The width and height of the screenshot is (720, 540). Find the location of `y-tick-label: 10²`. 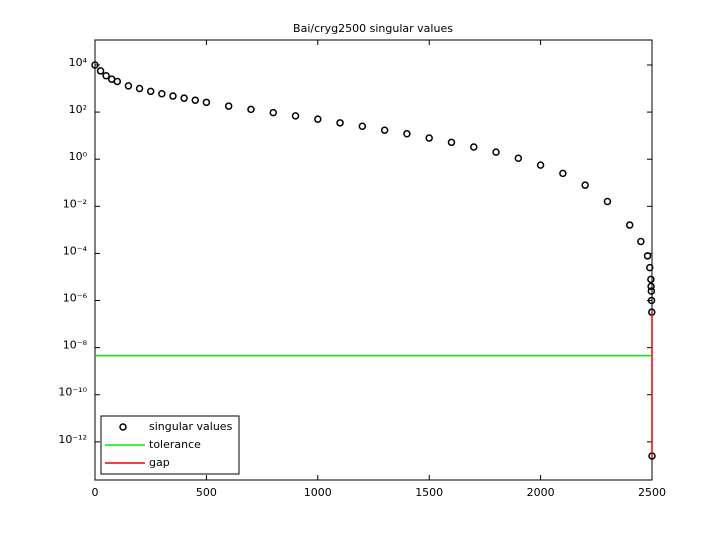

y-tick-label: 10² is located at coordinates (78, 109).